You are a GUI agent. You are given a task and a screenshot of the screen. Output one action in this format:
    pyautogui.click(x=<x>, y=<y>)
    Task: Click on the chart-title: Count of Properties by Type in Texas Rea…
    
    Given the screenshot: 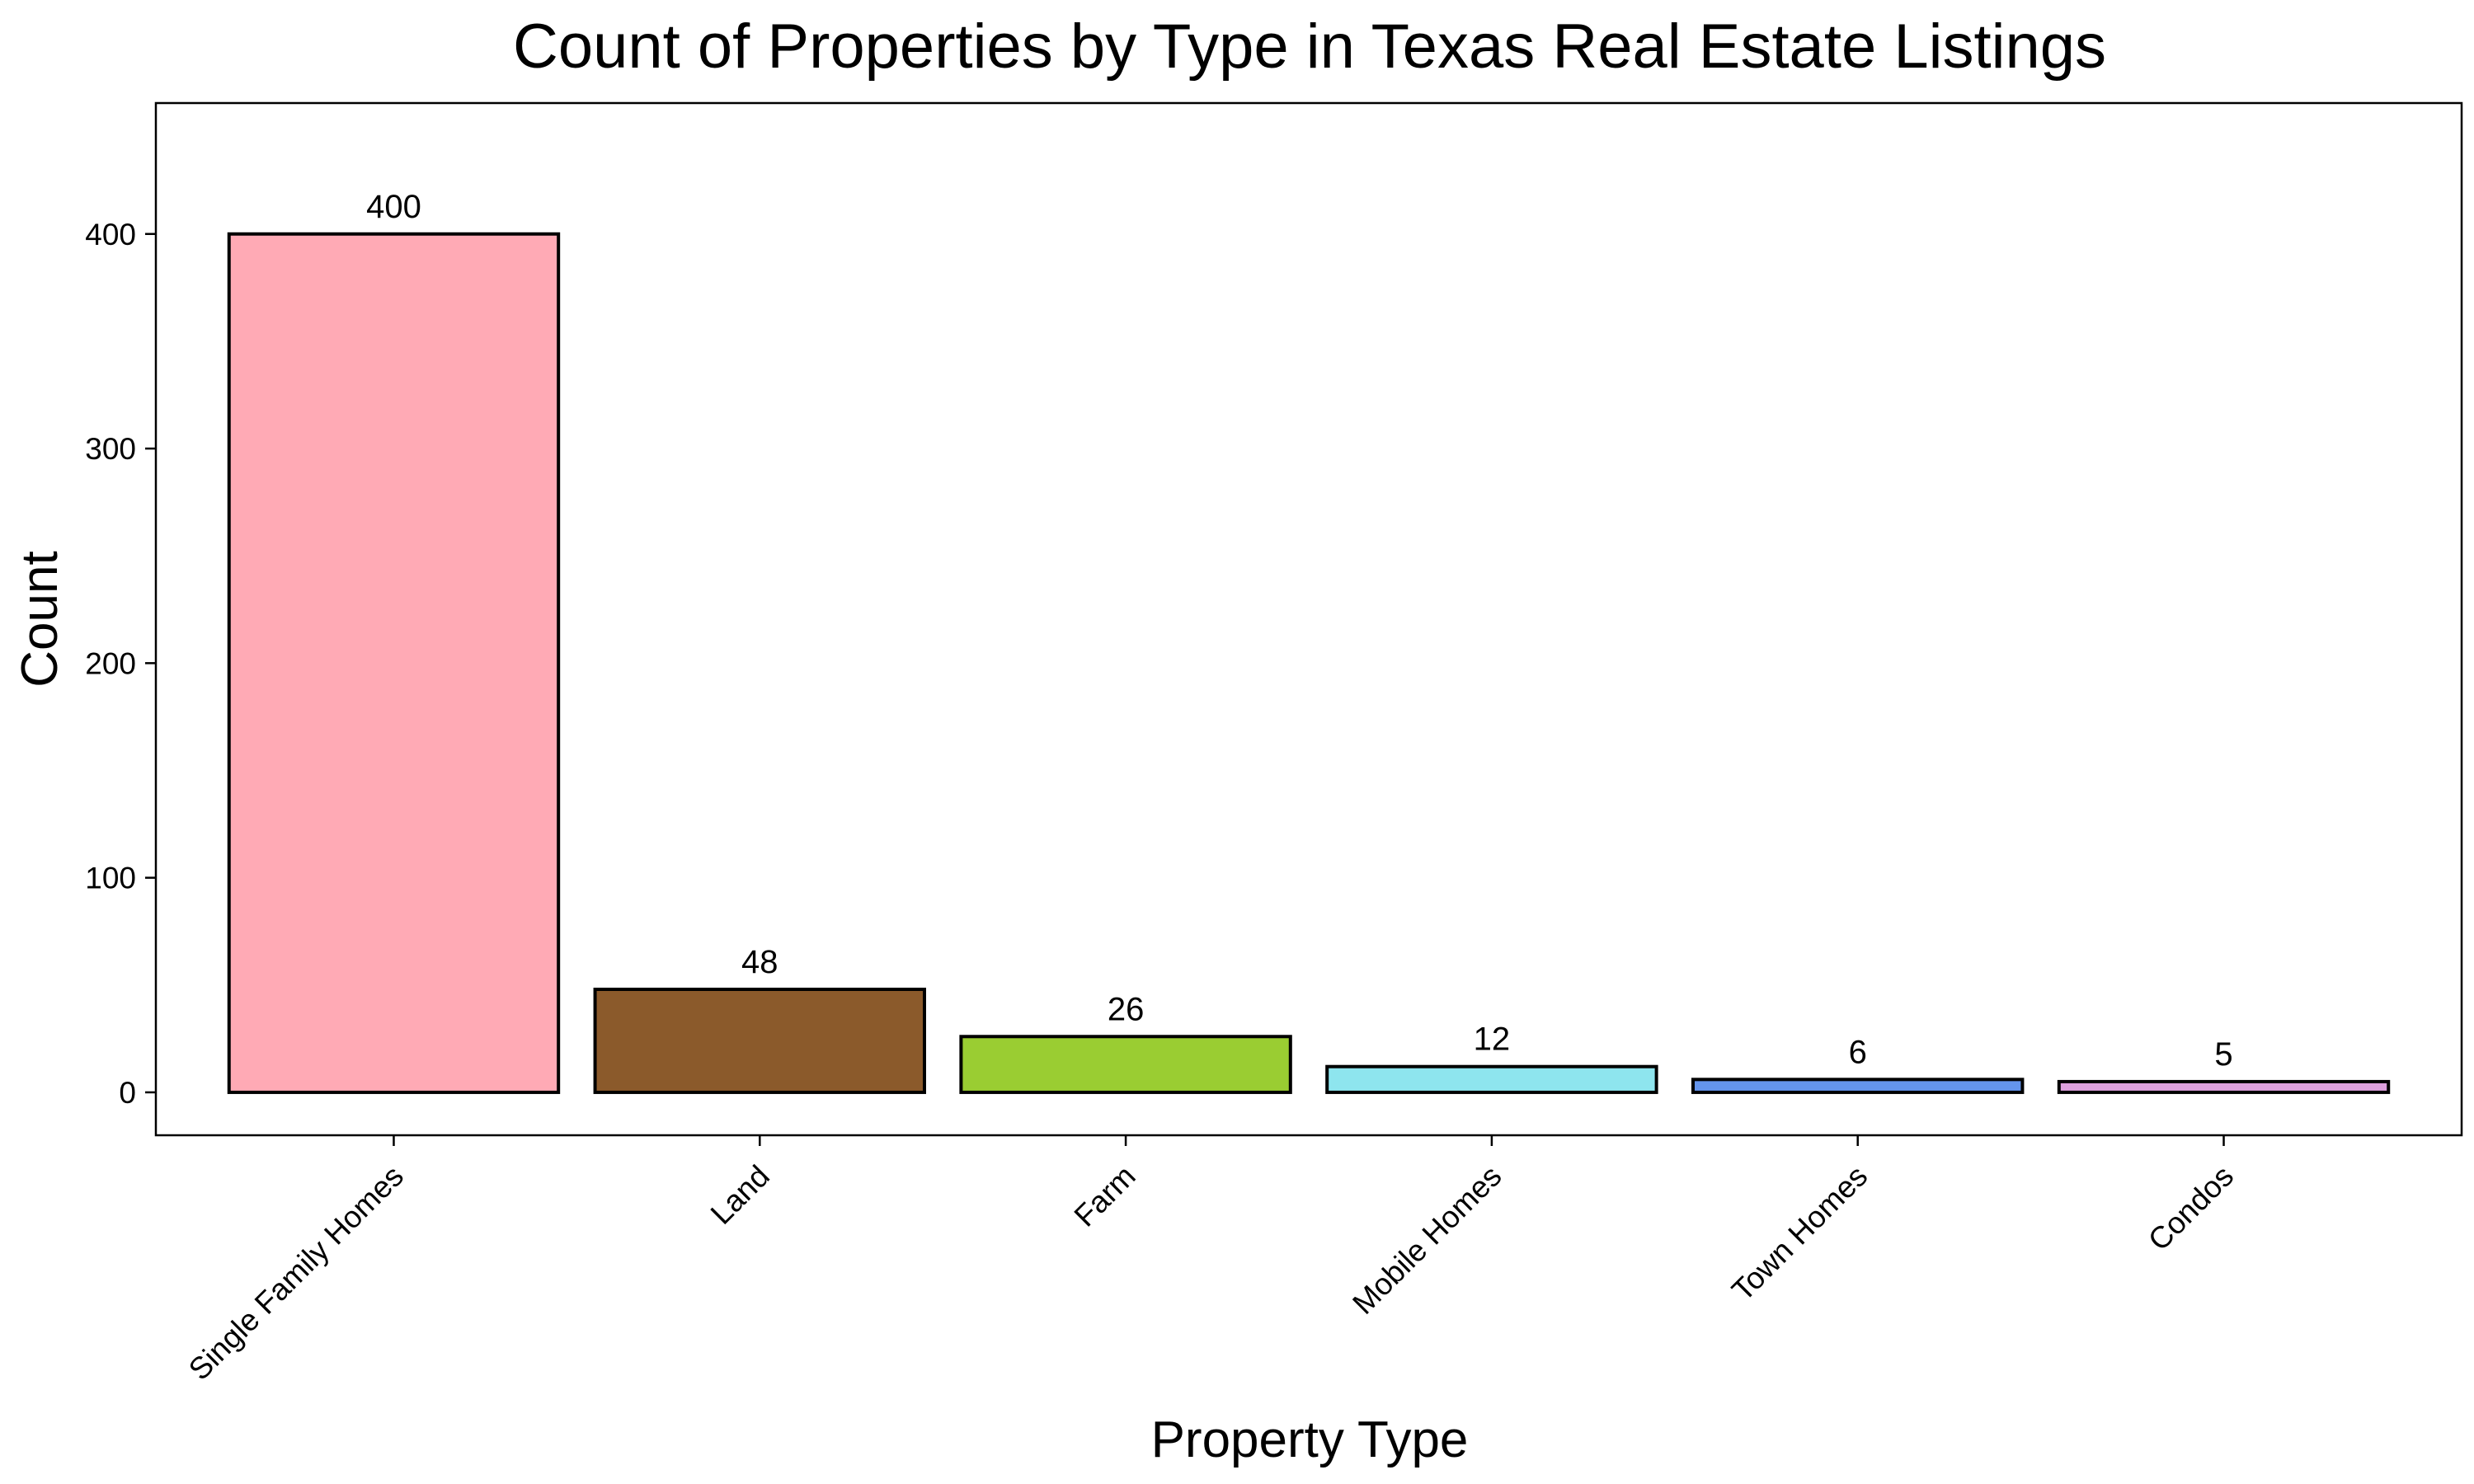 What is the action you would take?
    pyautogui.click(x=1309, y=47)
    